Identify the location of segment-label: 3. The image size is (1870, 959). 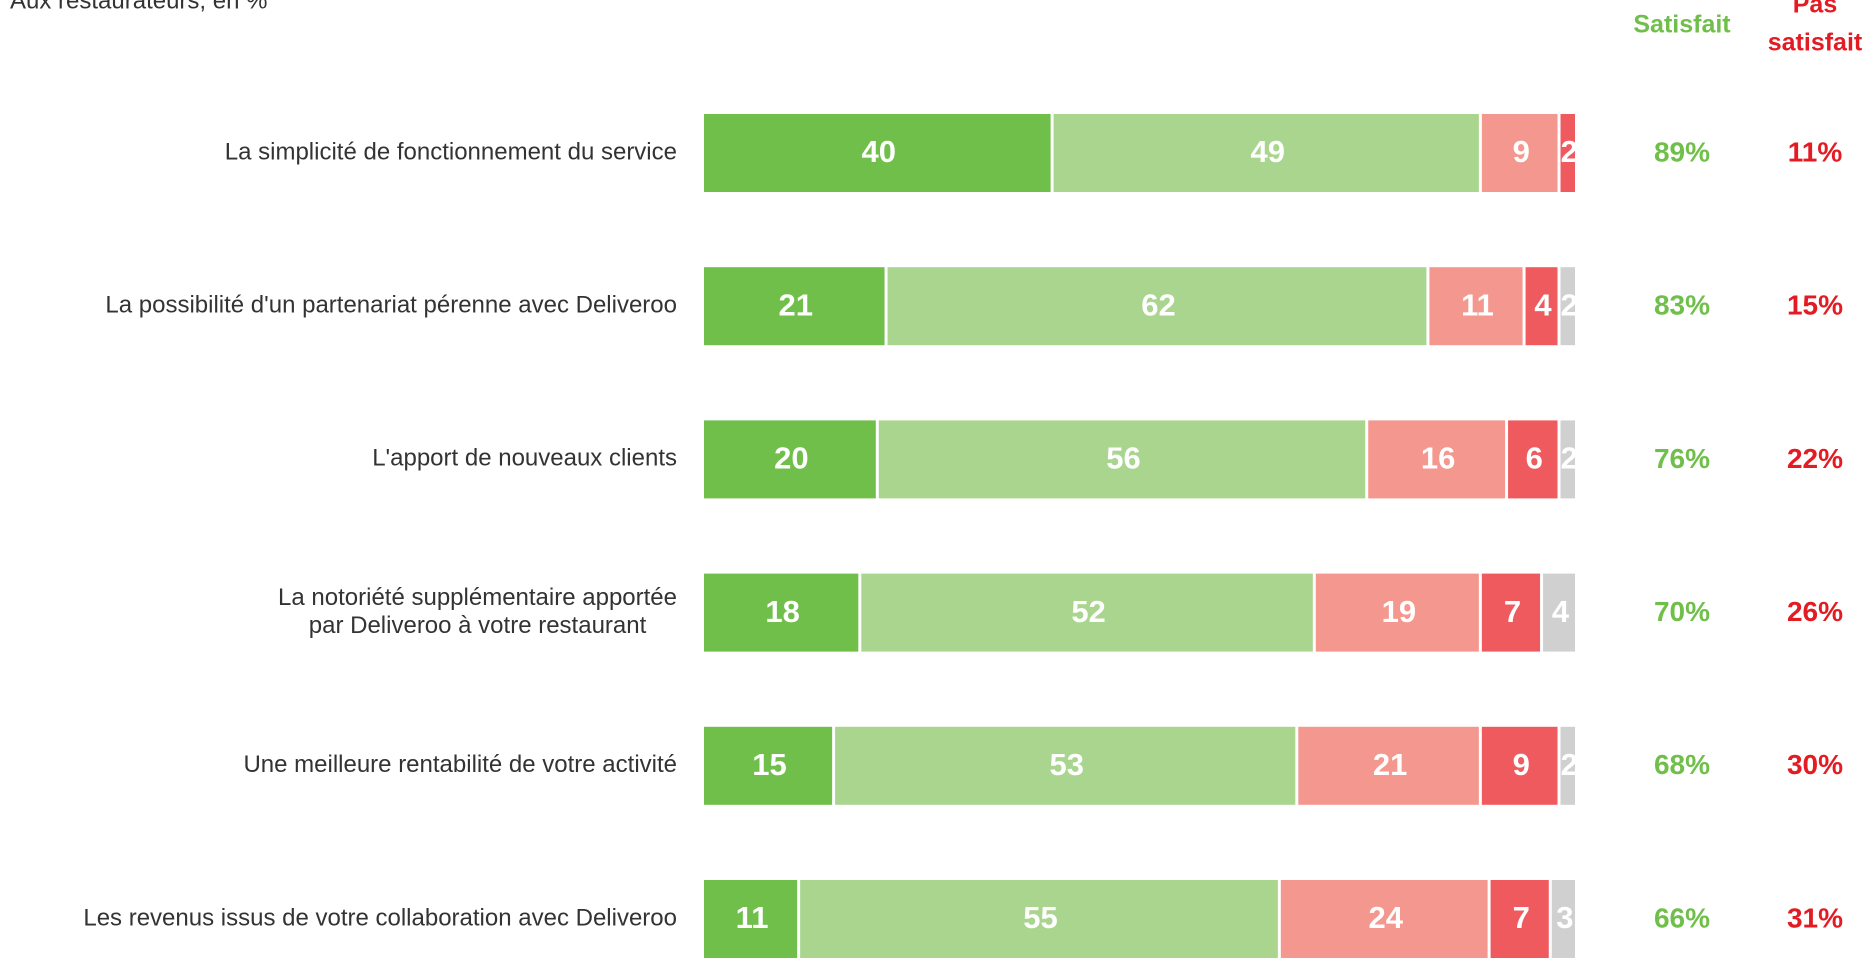
(1564, 917).